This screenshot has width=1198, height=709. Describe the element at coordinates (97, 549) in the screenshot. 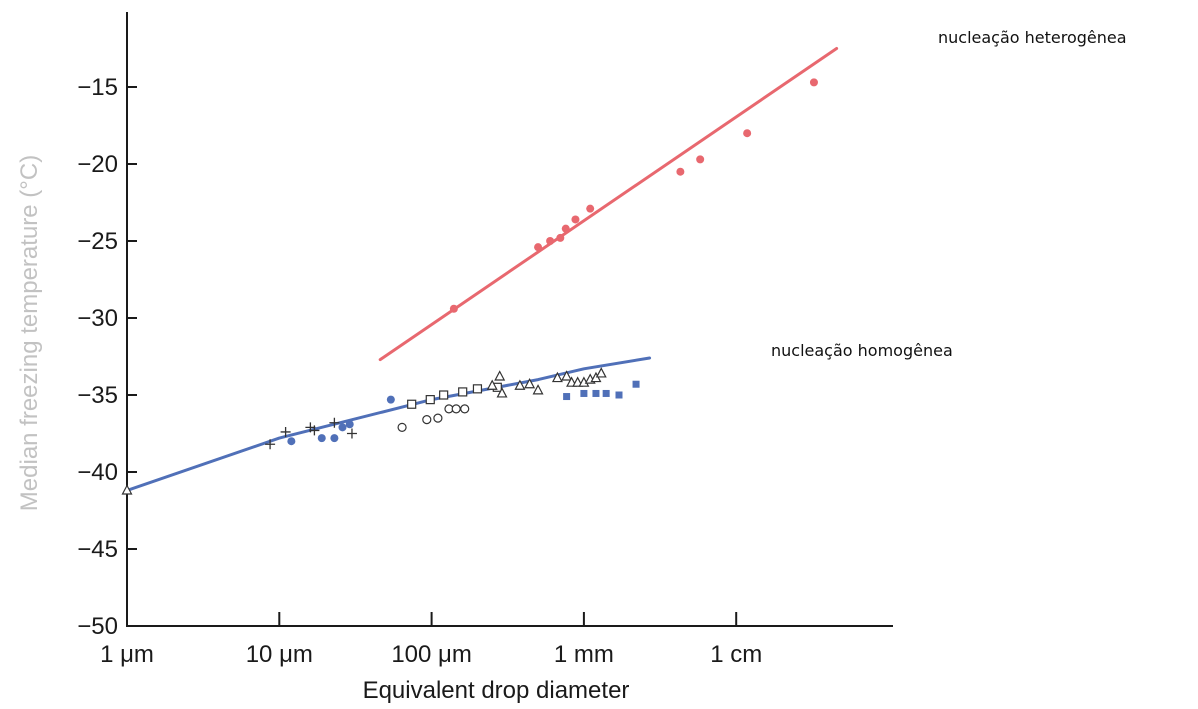

I see `y-tick-label: −45` at that location.